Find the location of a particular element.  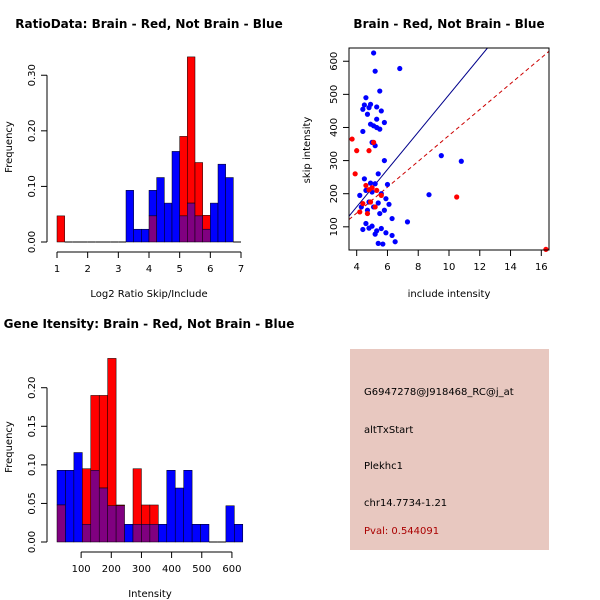

x-tick-label: 100 is located at coordinates (81, 569).